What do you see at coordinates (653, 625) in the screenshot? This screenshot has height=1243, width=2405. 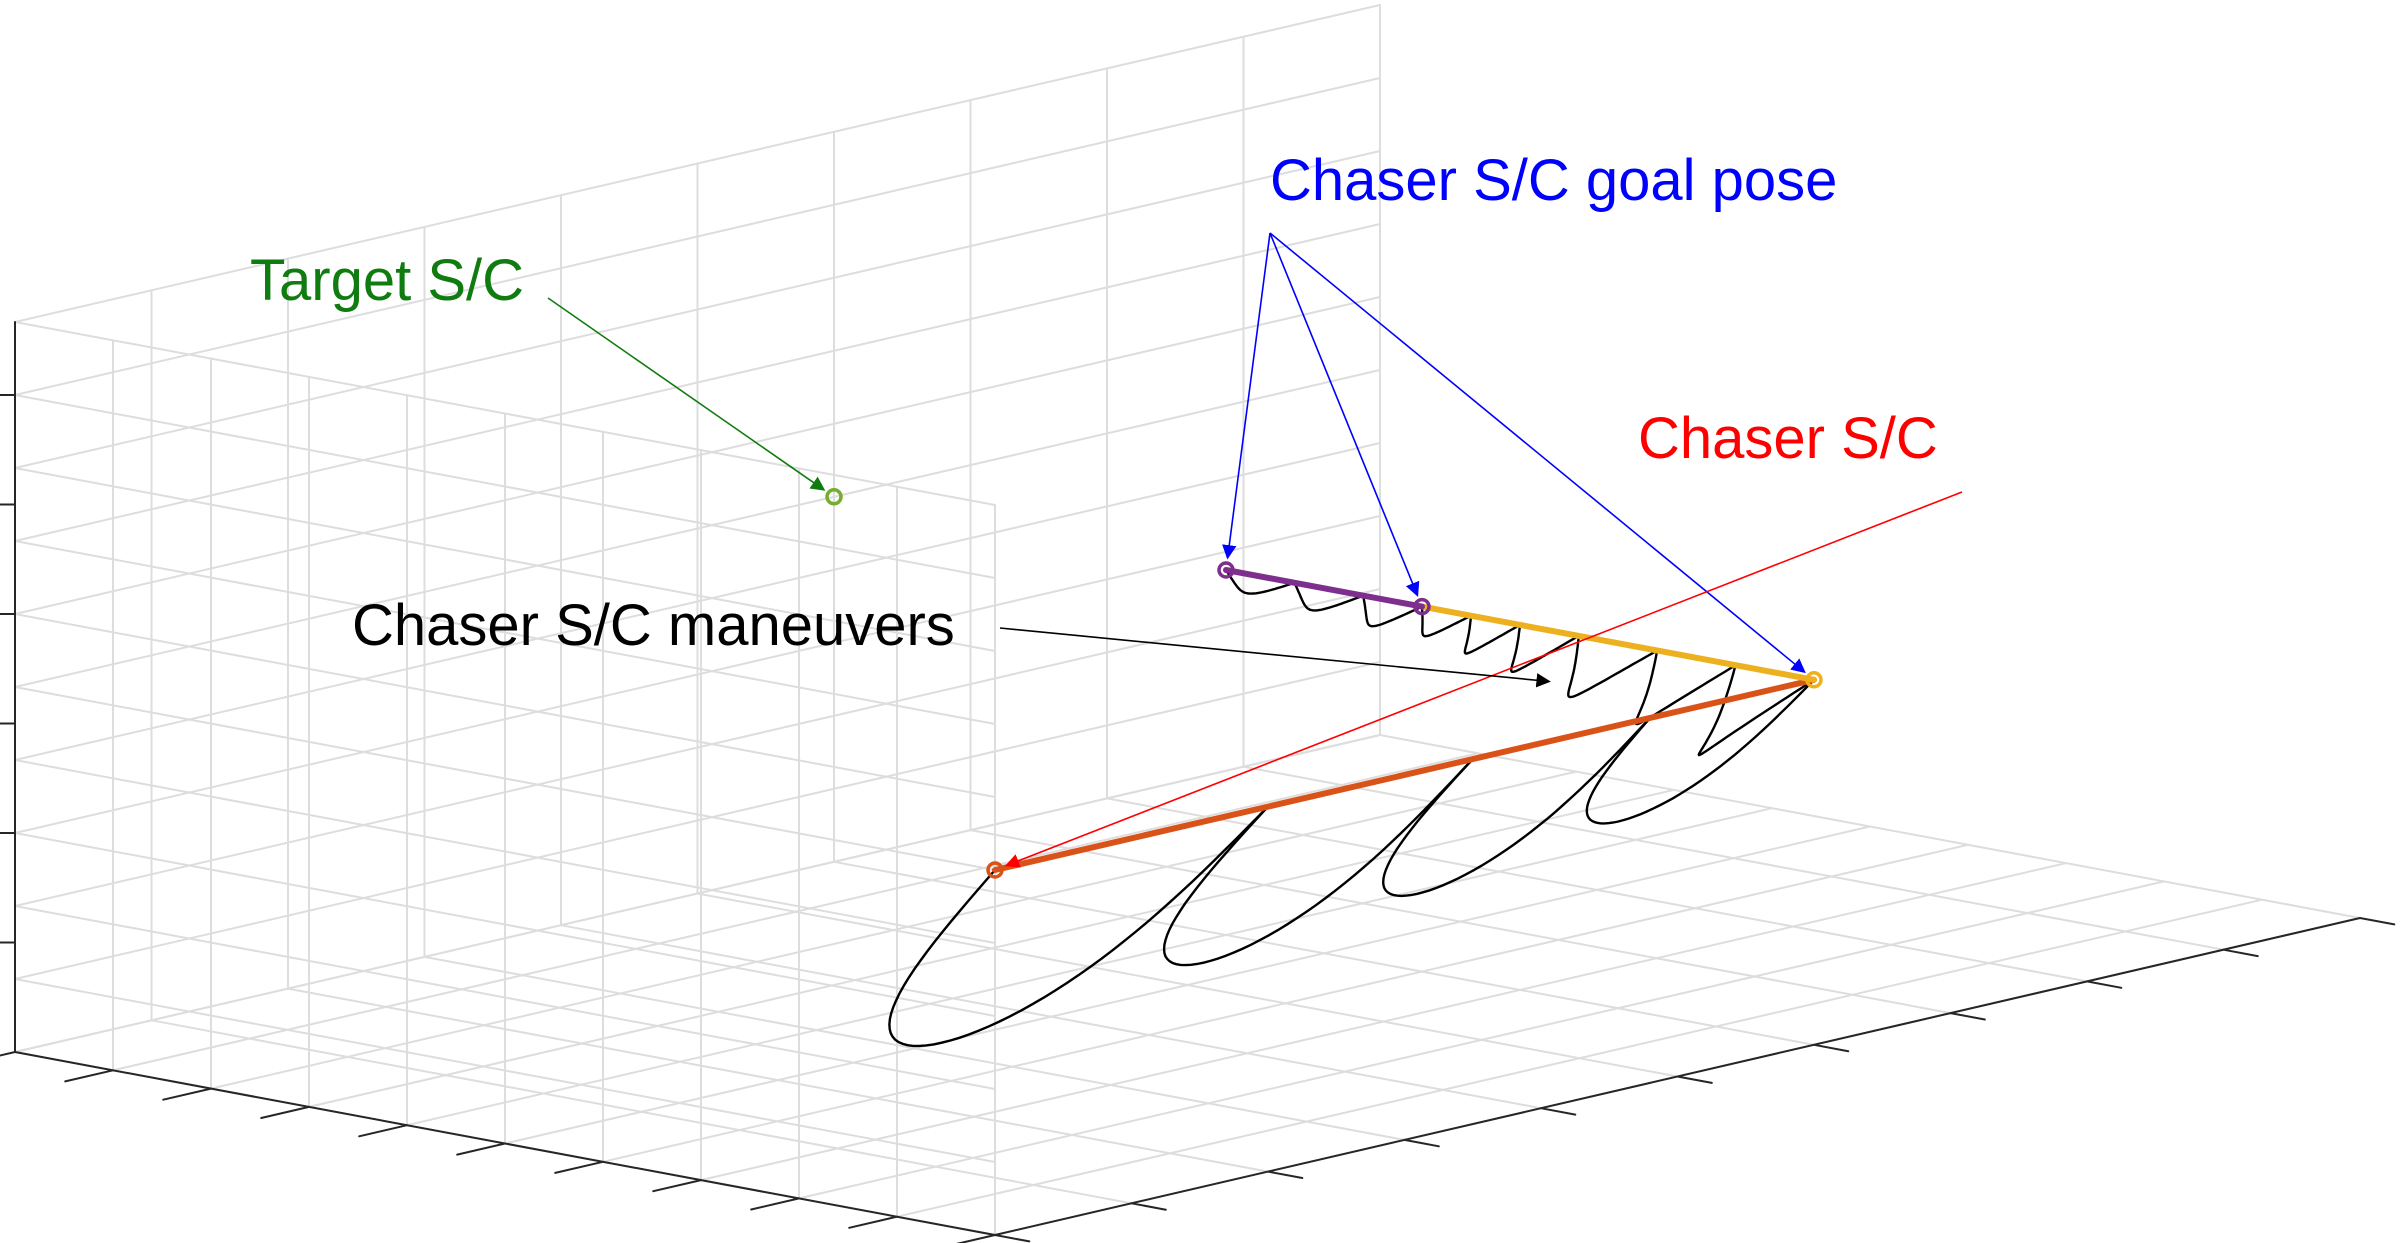 I see `maneuver-label: Chaser S/C maneuvers` at bounding box center [653, 625].